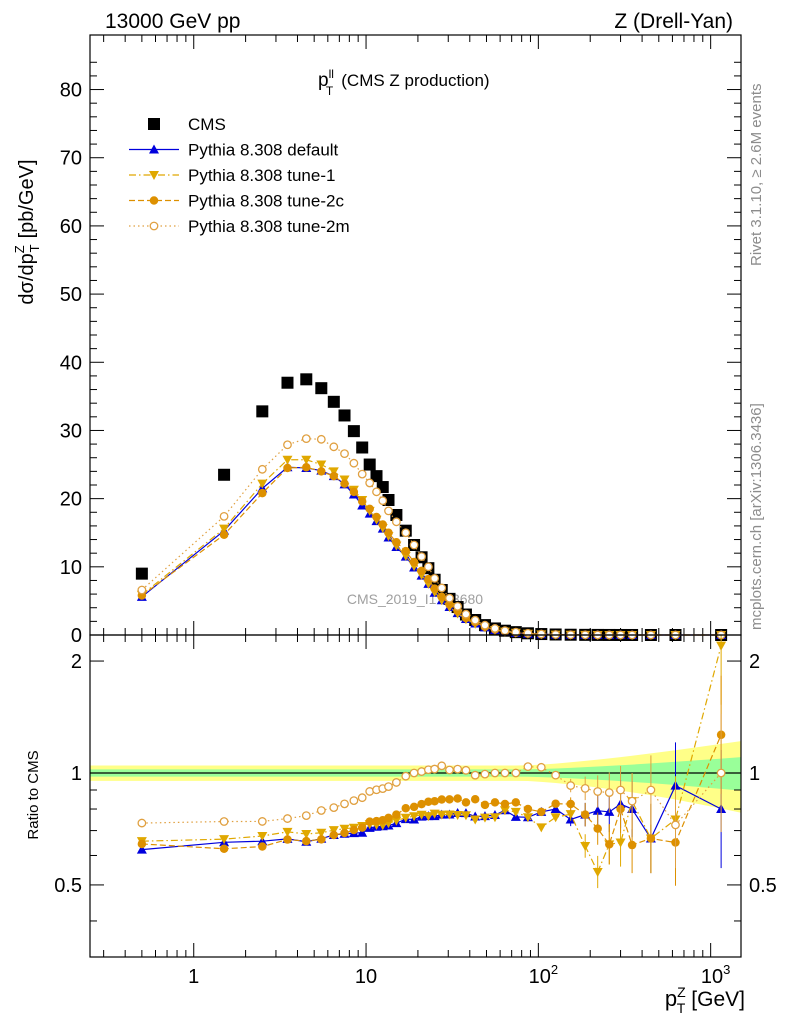  I want to click on y-tick-label: 80, so click(71, 91).